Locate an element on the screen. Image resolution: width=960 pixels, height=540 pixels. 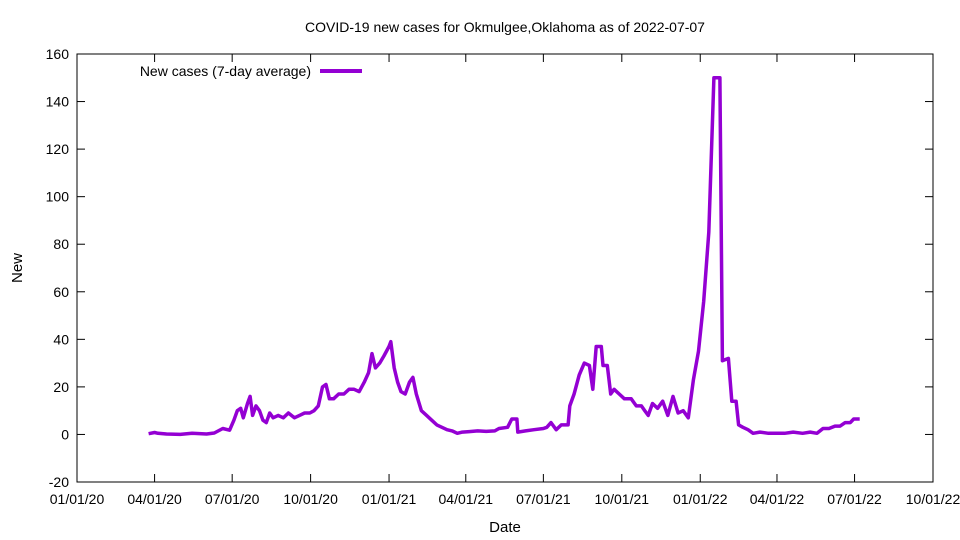
y-tick-label: 160 is located at coordinates (58, 54).